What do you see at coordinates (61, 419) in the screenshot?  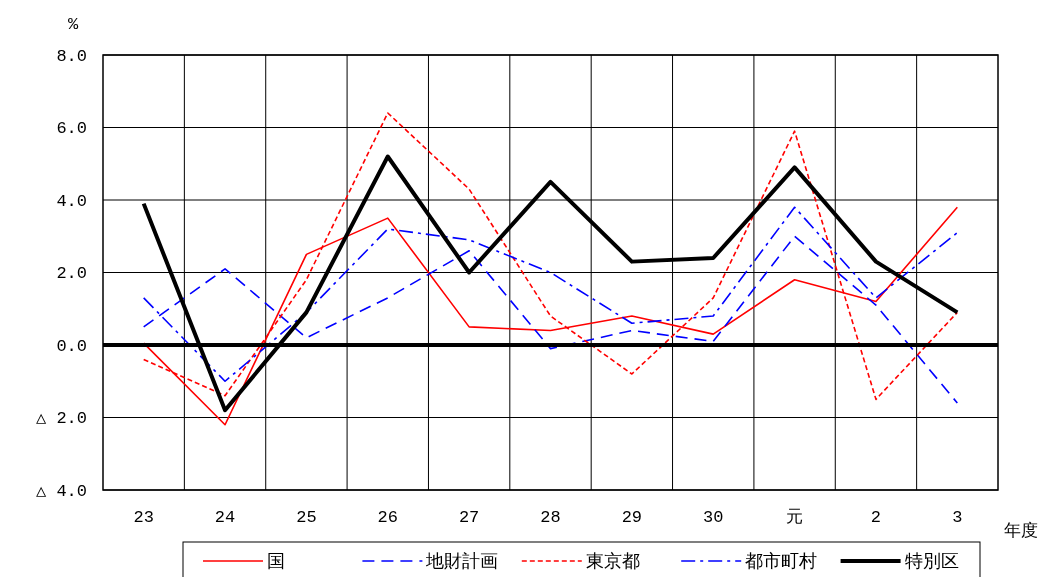 I see `y-tick-label: △ 2.0` at bounding box center [61, 419].